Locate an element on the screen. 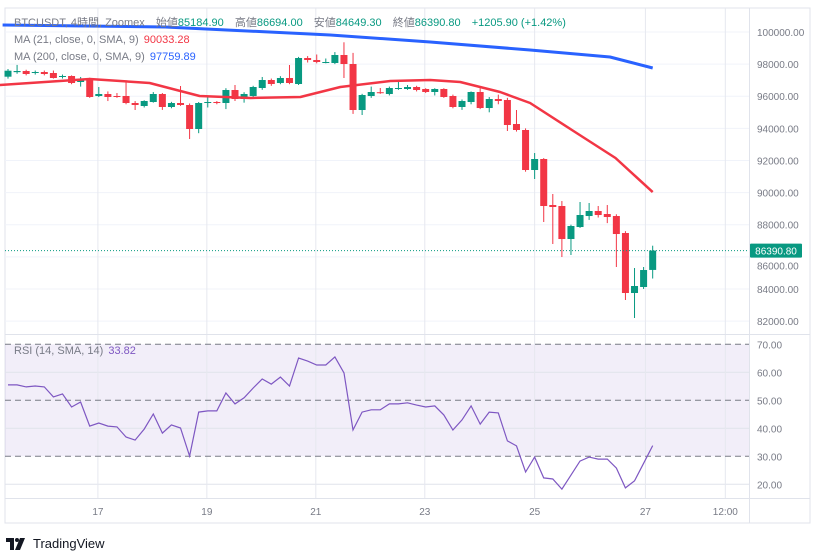 Image resolution: width=817 pixels, height=560 pixels. price-tick-label: 82000.00 is located at coordinates (778, 322).